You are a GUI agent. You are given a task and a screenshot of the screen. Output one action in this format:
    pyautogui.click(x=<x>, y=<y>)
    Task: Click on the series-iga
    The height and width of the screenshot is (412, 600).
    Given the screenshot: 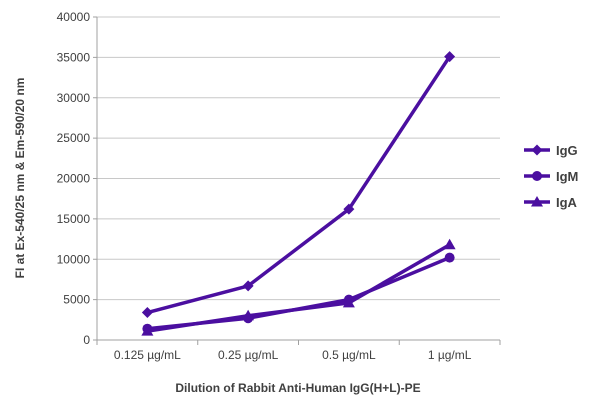 What is the action you would take?
    pyautogui.click(x=298, y=287)
    